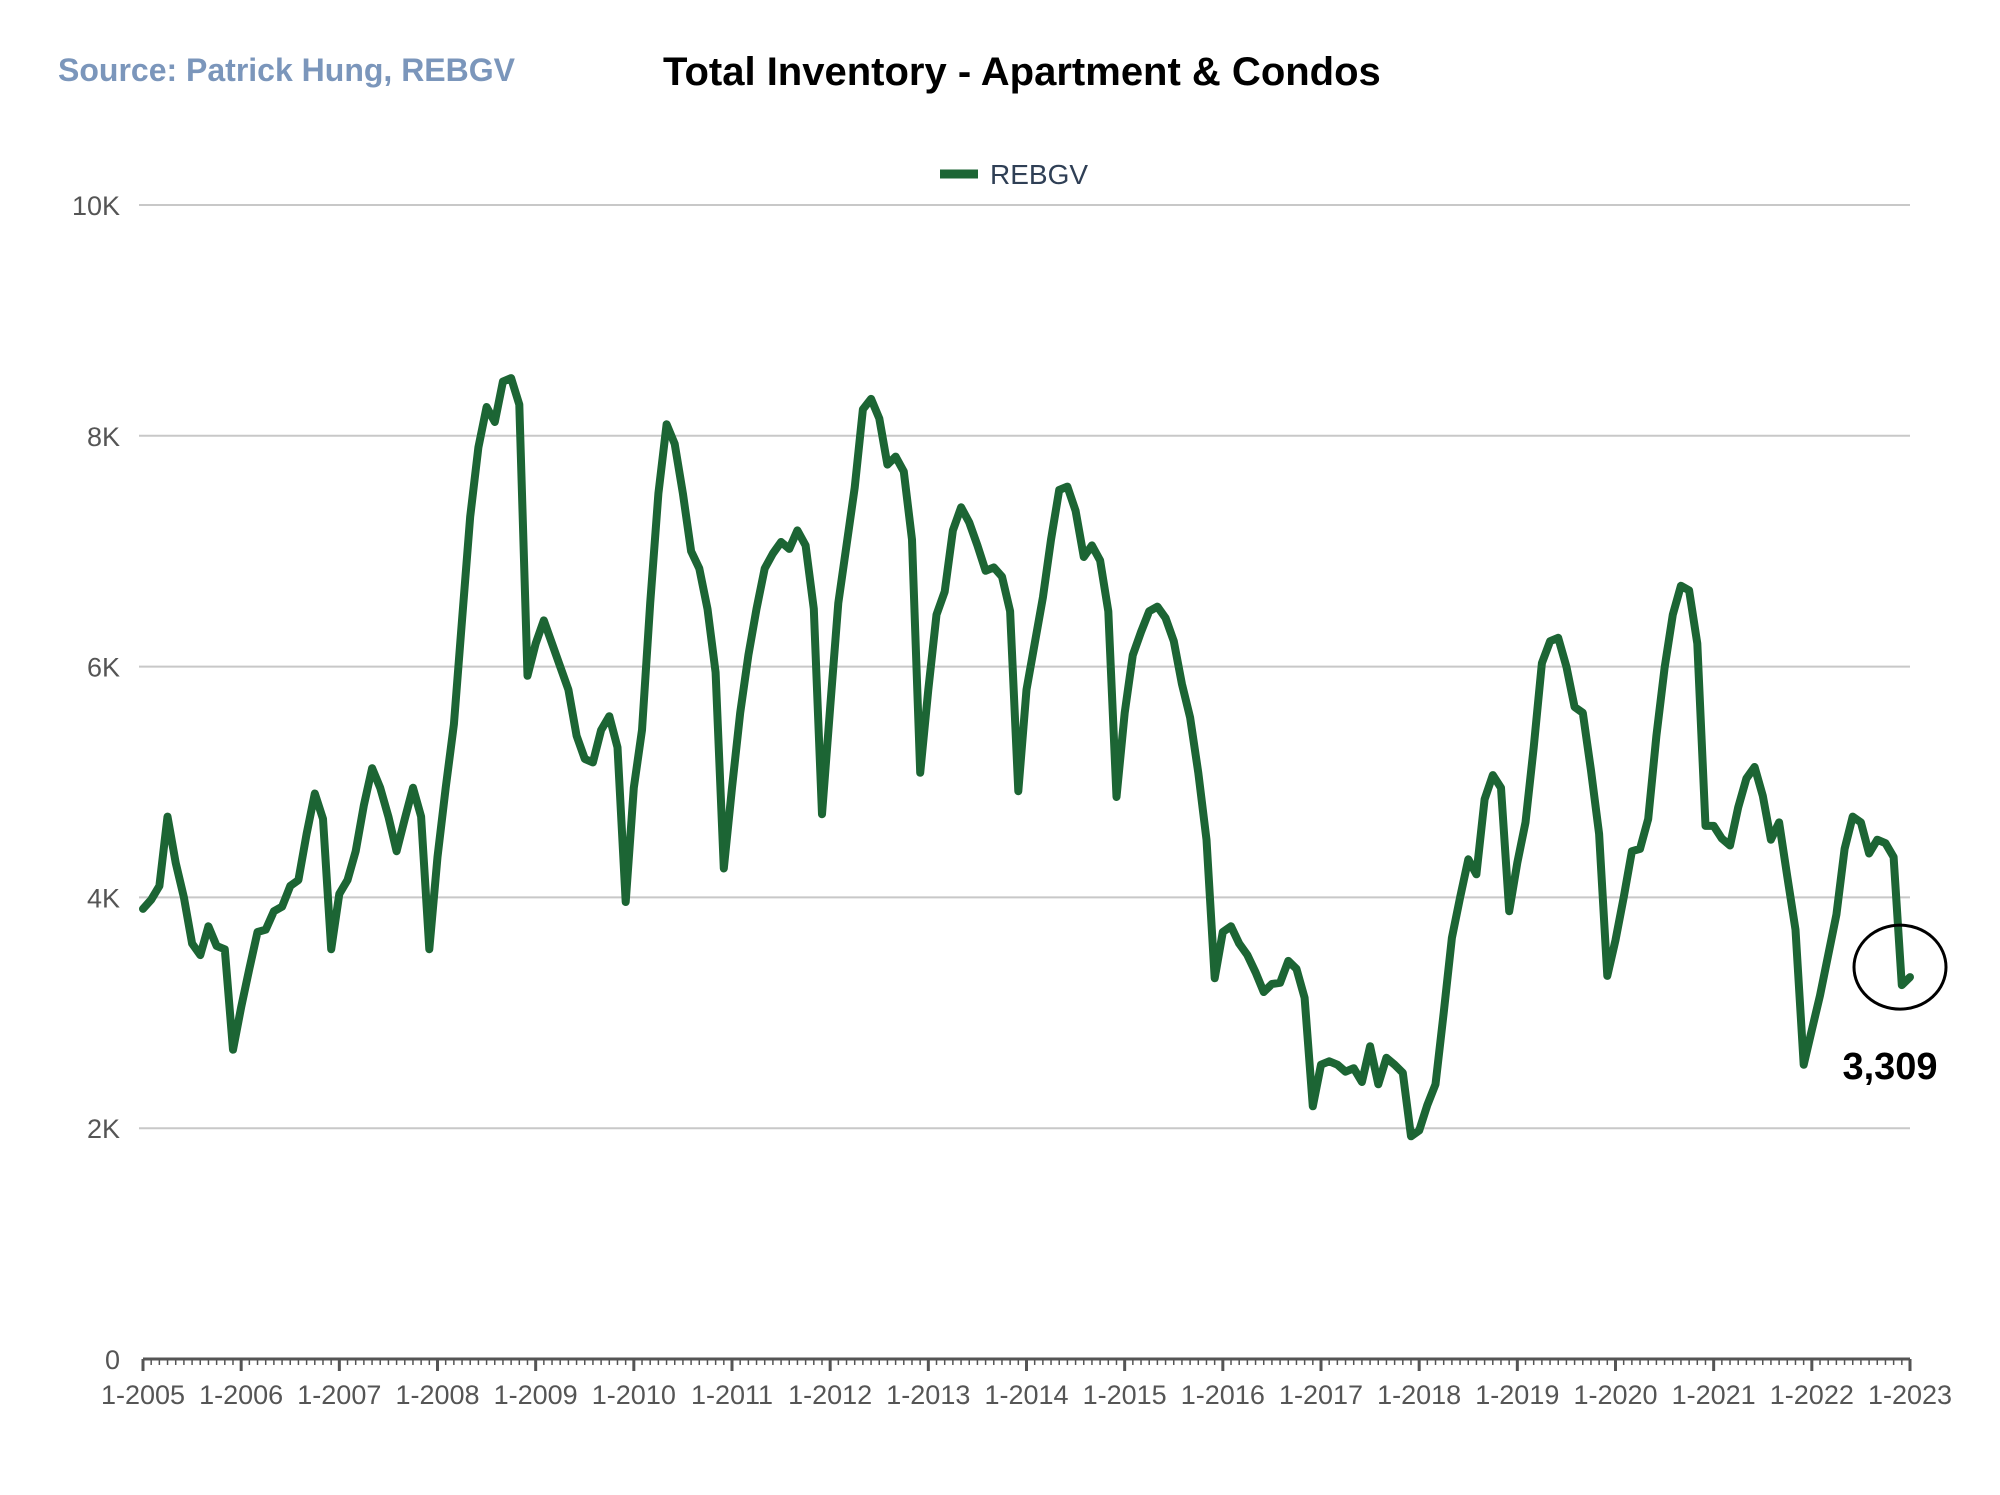 The height and width of the screenshot is (1495, 2000). What do you see at coordinates (536, 1395) in the screenshot?
I see `x-tick-label-1-2009: 1-2009` at bounding box center [536, 1395].